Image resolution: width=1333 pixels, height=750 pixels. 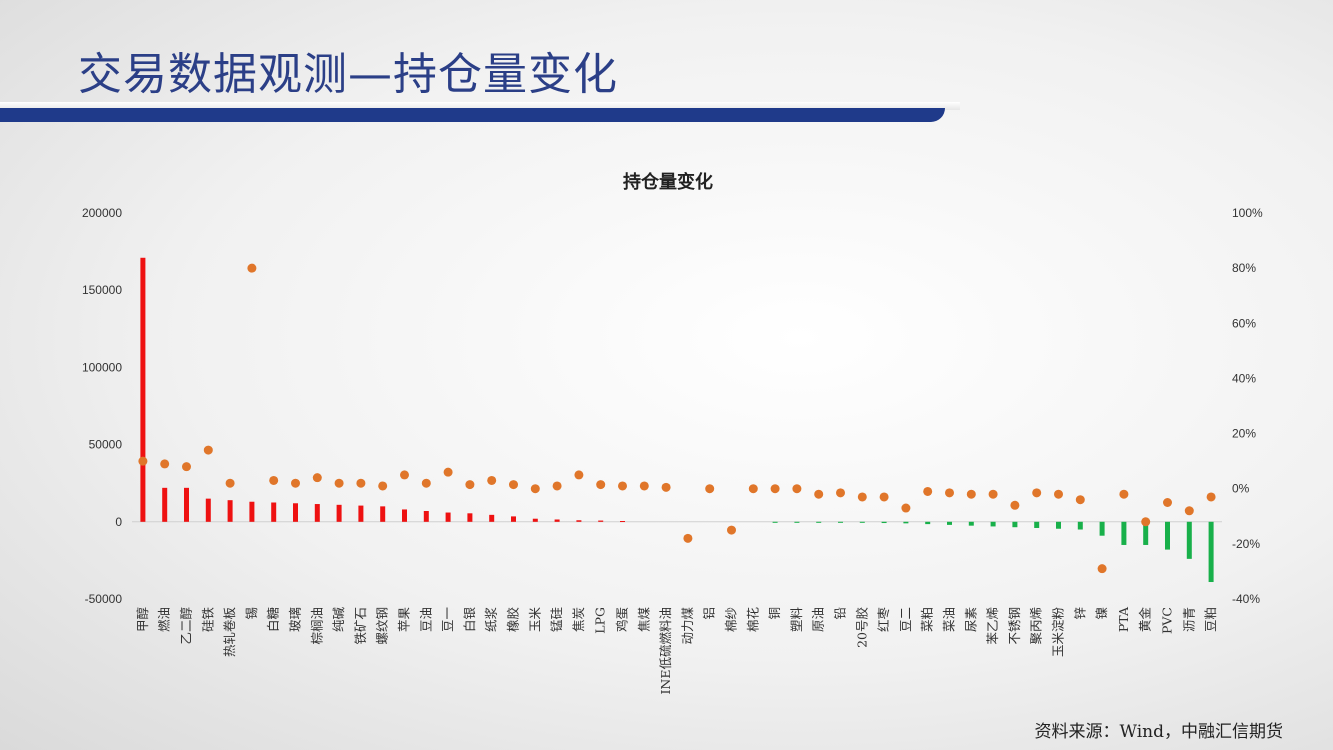 What do you see at coordinates (970, 619) in the screenshot?
I see `category-label: 尿素` at bounding box center [970, 619].